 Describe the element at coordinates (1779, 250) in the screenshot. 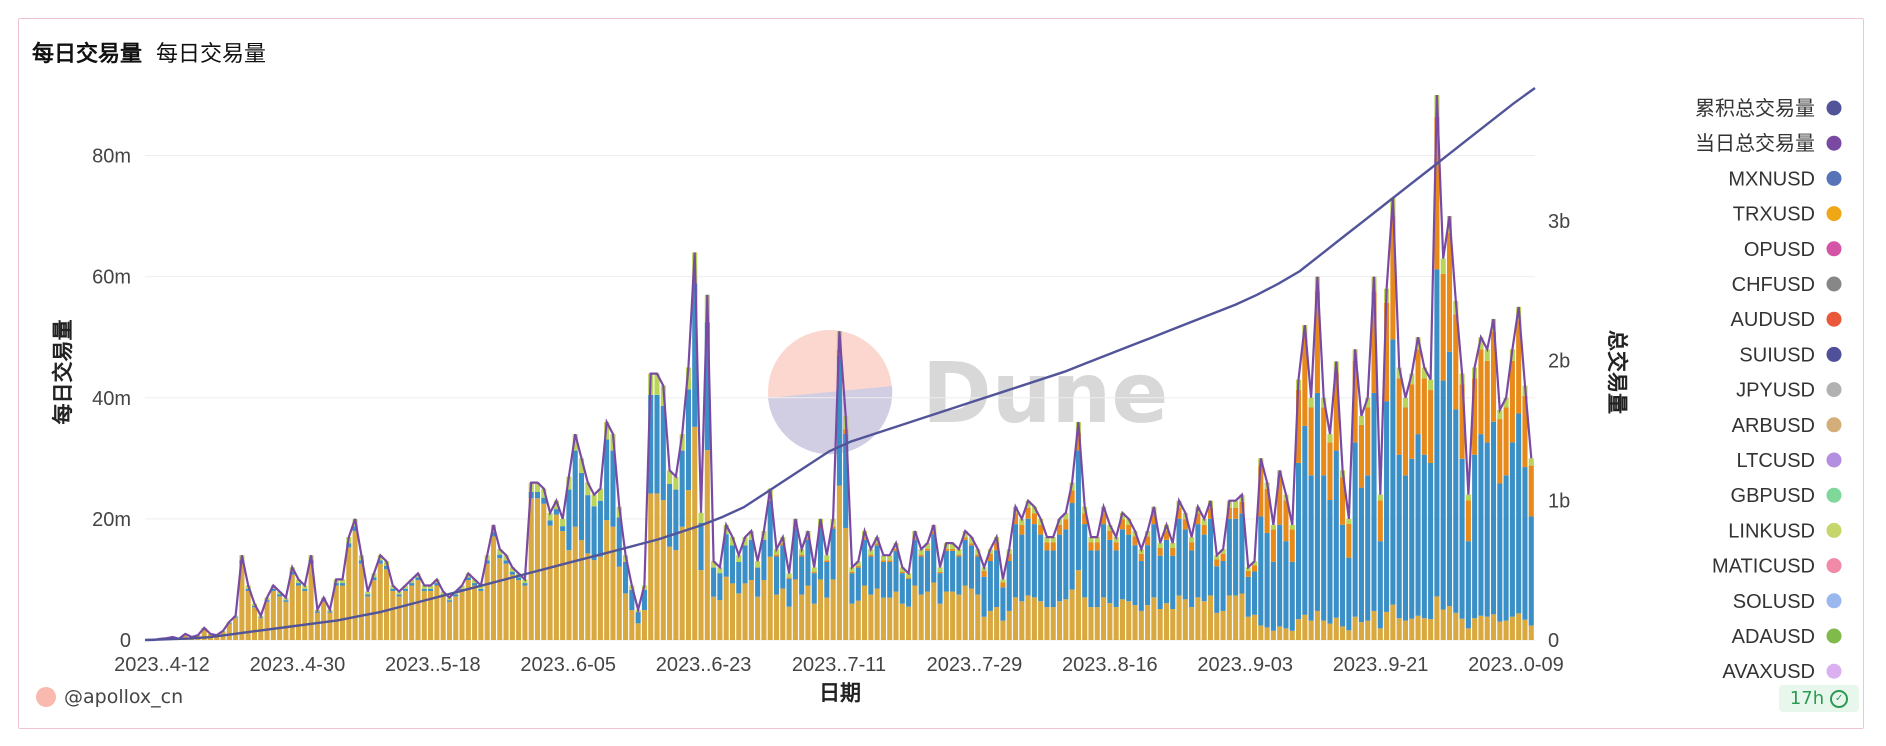

I see `legend-label: OPUSD` at that location.